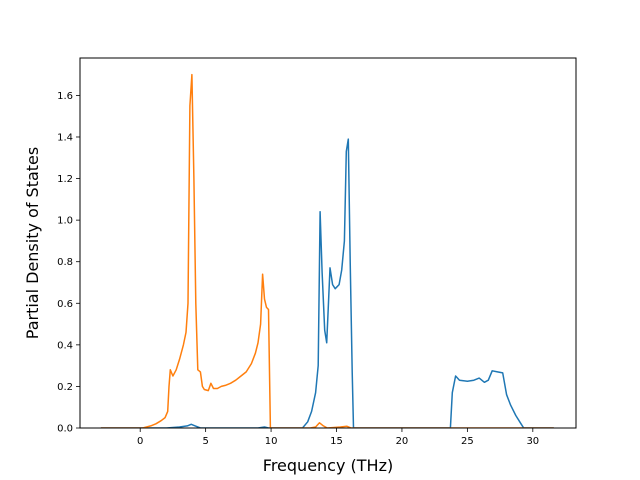  Describe the element at coordinates (65, 387) in the screenshot. I see `y-tick-label: 0.2` at that location.